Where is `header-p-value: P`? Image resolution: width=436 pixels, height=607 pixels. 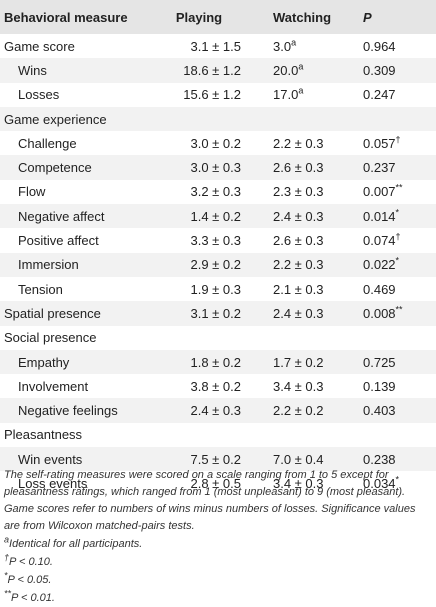 header-p-value: P is located at coordinates (367, 17).